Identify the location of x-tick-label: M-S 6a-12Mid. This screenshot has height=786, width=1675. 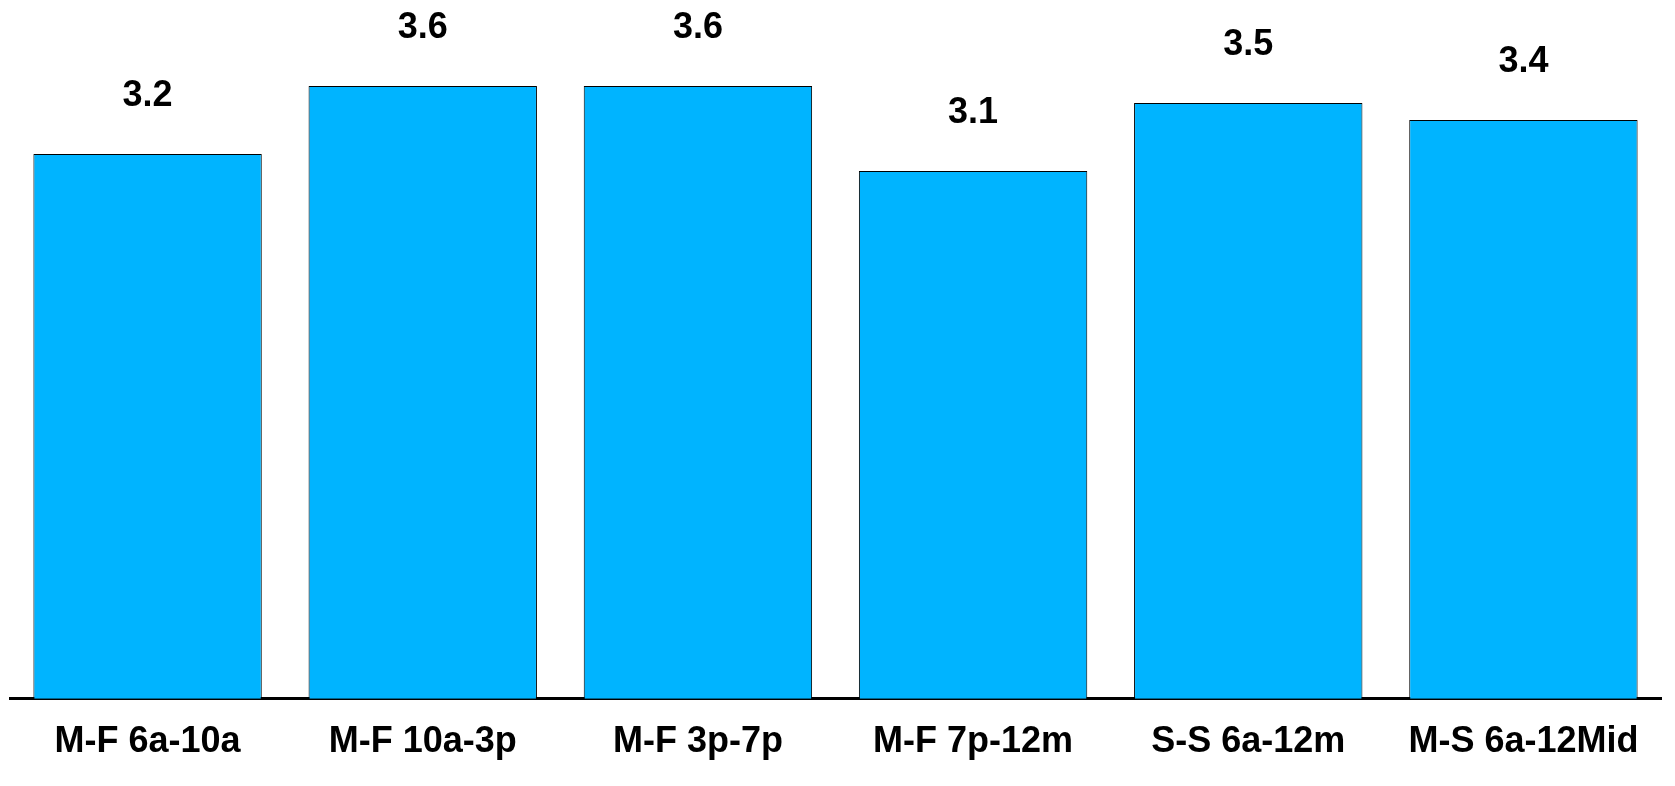
(1523, 740).